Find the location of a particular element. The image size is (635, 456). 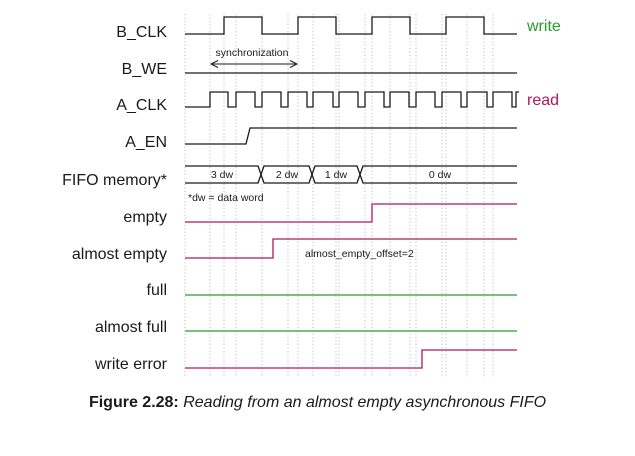

waveform-fifo-memory is located at coordinates (351, 174).